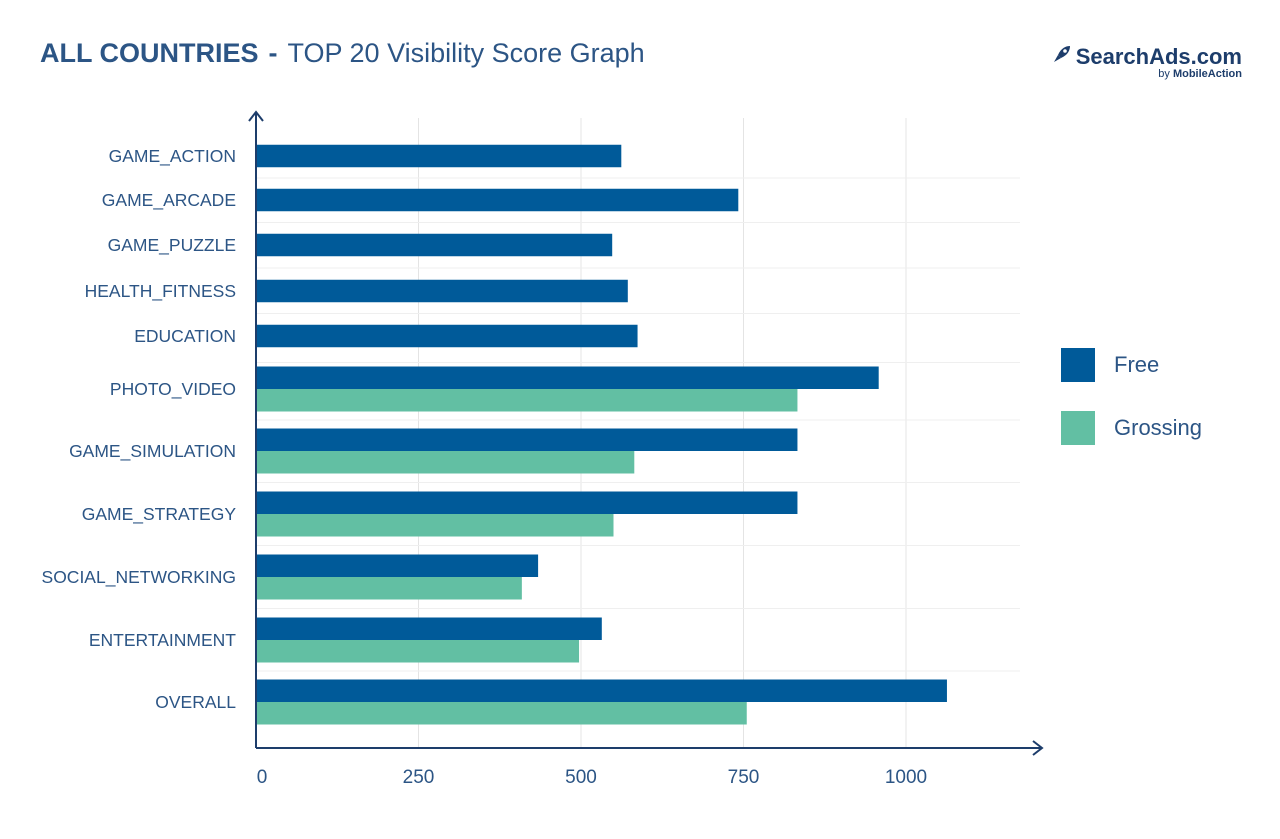 The width and height of the screenshot is (1280, 839). I want to click on category-label: HEALTH_FITNESS, so click(160, 291).